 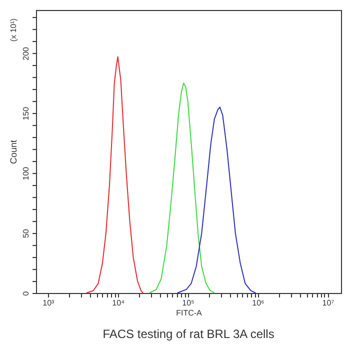 I want to click on y-tick-label: 50, so click(x=26, y=233).